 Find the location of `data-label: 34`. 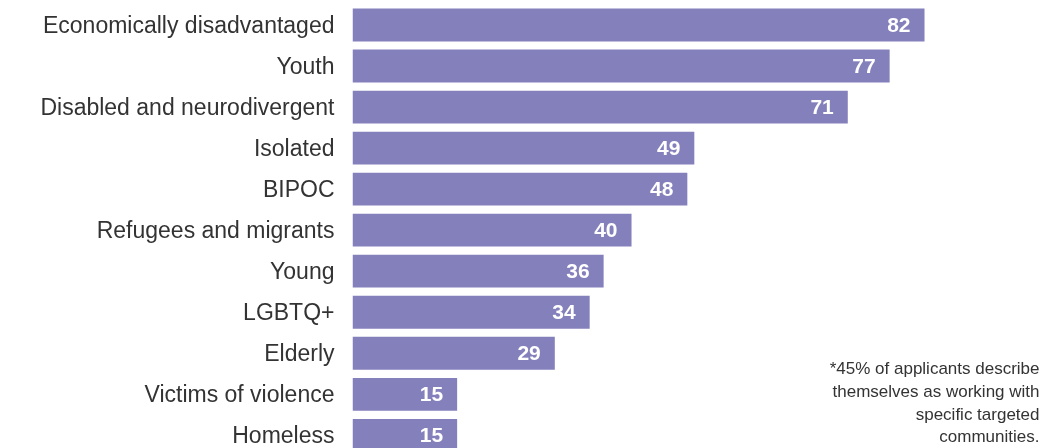

data-label: 34 is located at coordinates (564, 312).